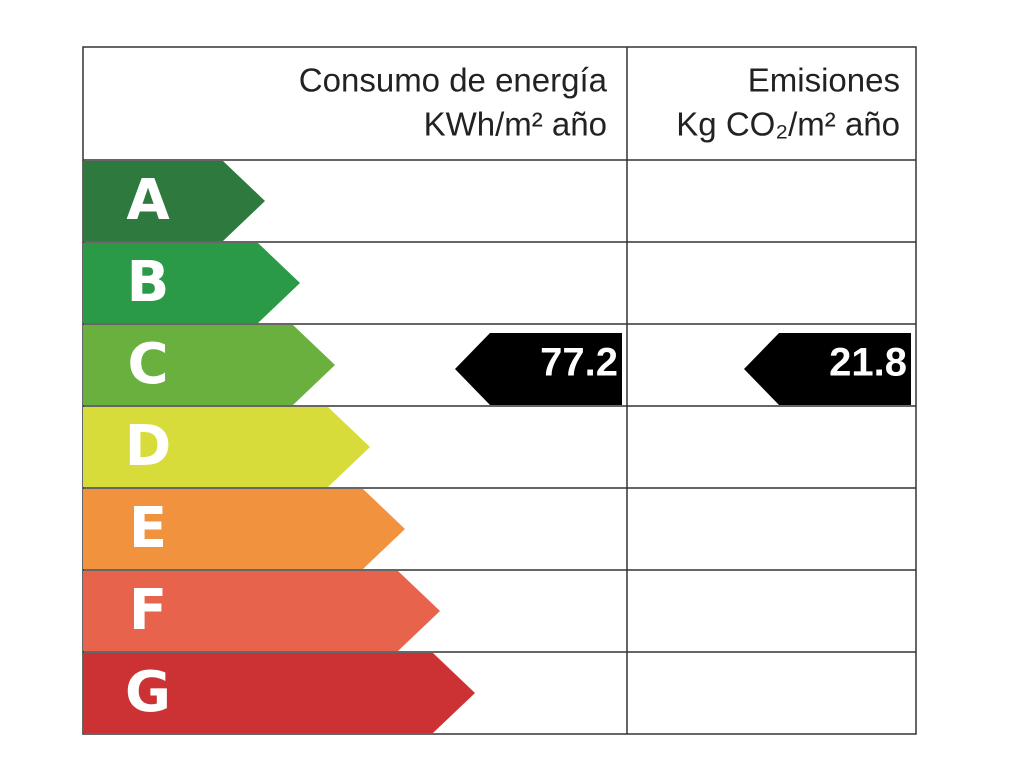  Describe the element at coordinates (148, 446) in the screenshot. I see `rating-letter: D` at that location.